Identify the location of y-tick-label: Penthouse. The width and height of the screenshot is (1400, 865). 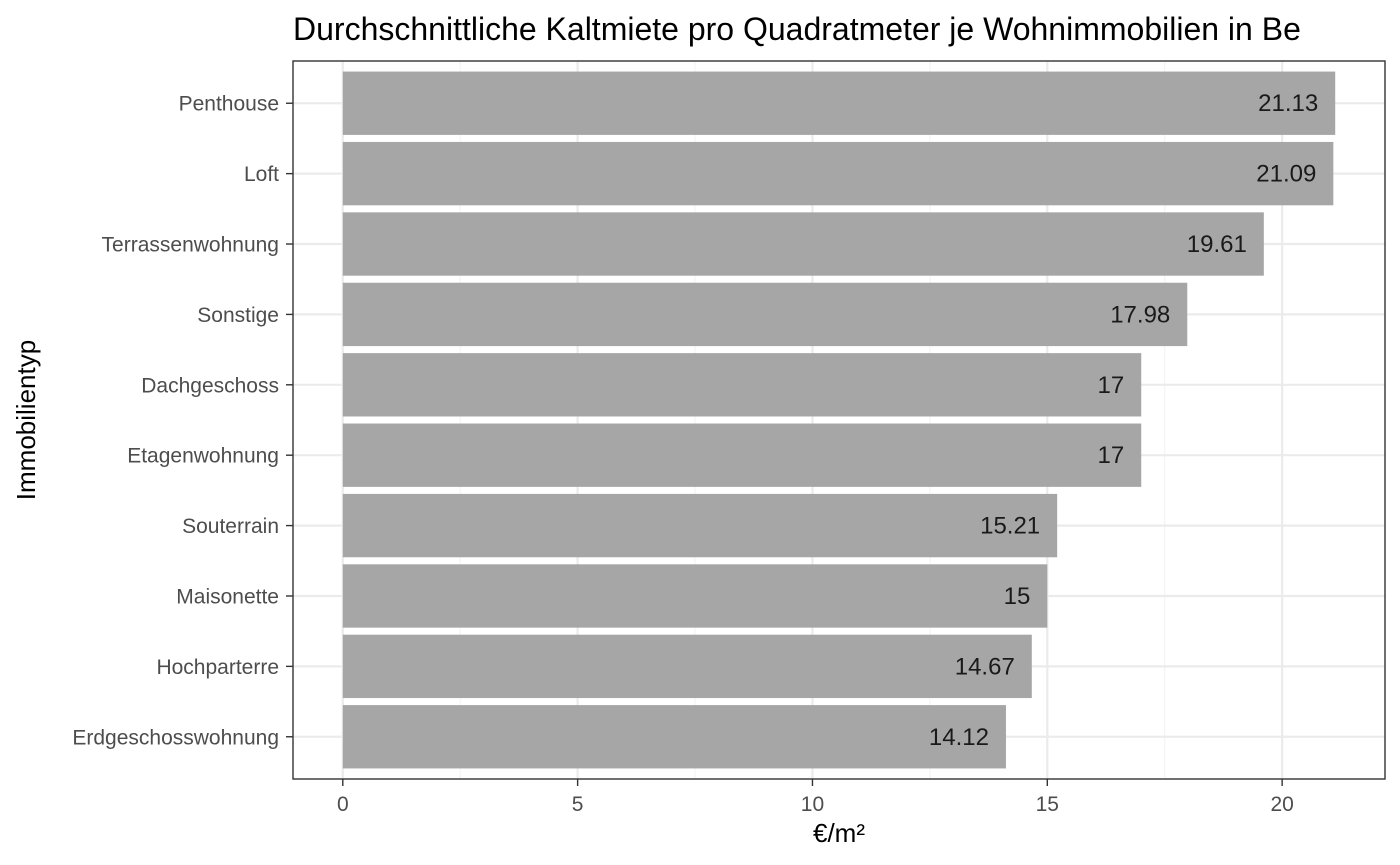
(229, 104).